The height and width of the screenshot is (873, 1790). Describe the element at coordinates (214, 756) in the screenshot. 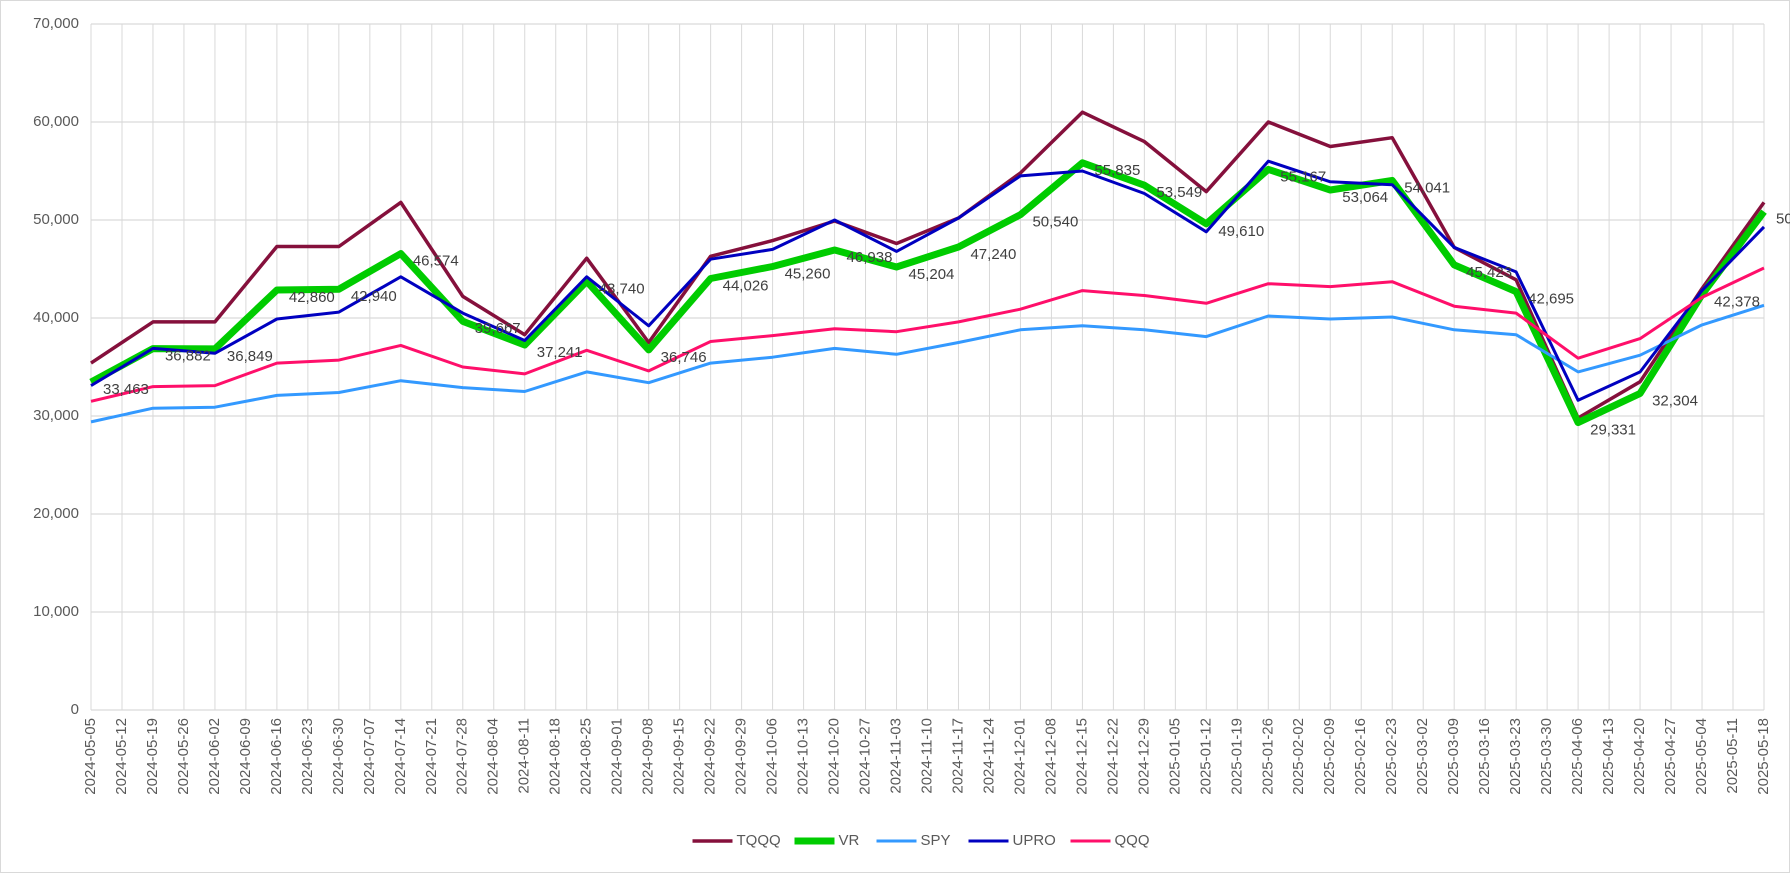

I see `x-tick-label: 2024-06-02` at that location.